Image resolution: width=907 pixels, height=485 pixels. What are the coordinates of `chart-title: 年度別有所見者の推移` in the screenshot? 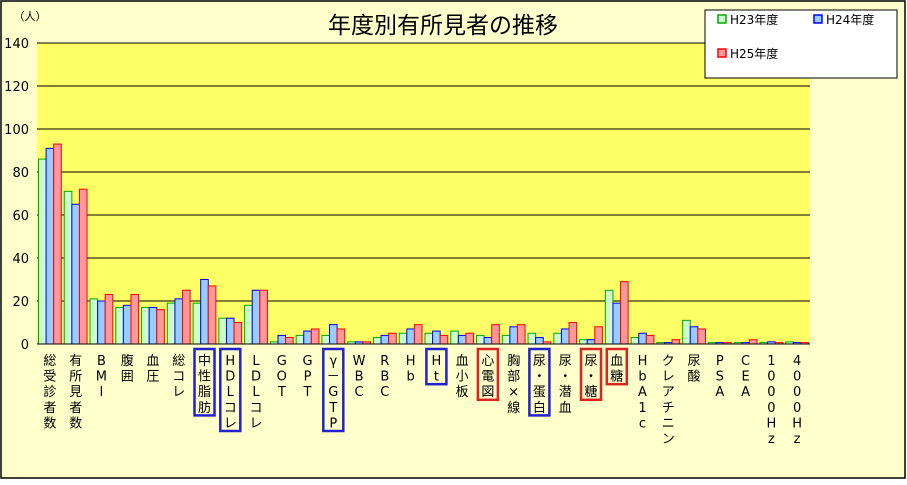 It's located at (443, 26).